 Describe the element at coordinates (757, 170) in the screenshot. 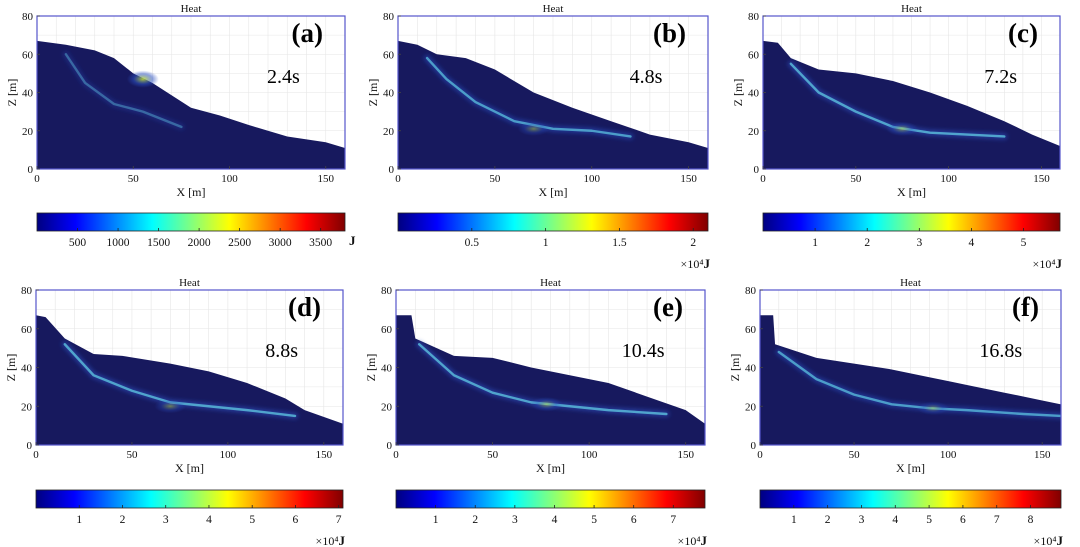

I see `y-tick-label: 0` at that location.